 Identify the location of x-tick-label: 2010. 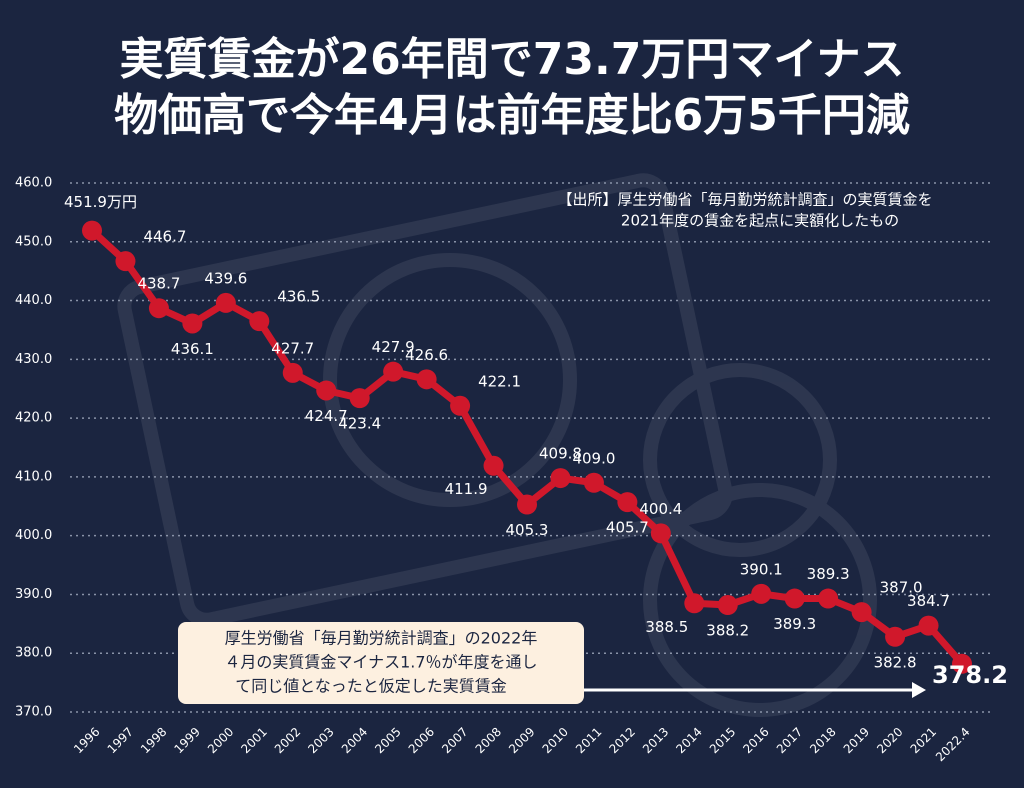
(555, 740).